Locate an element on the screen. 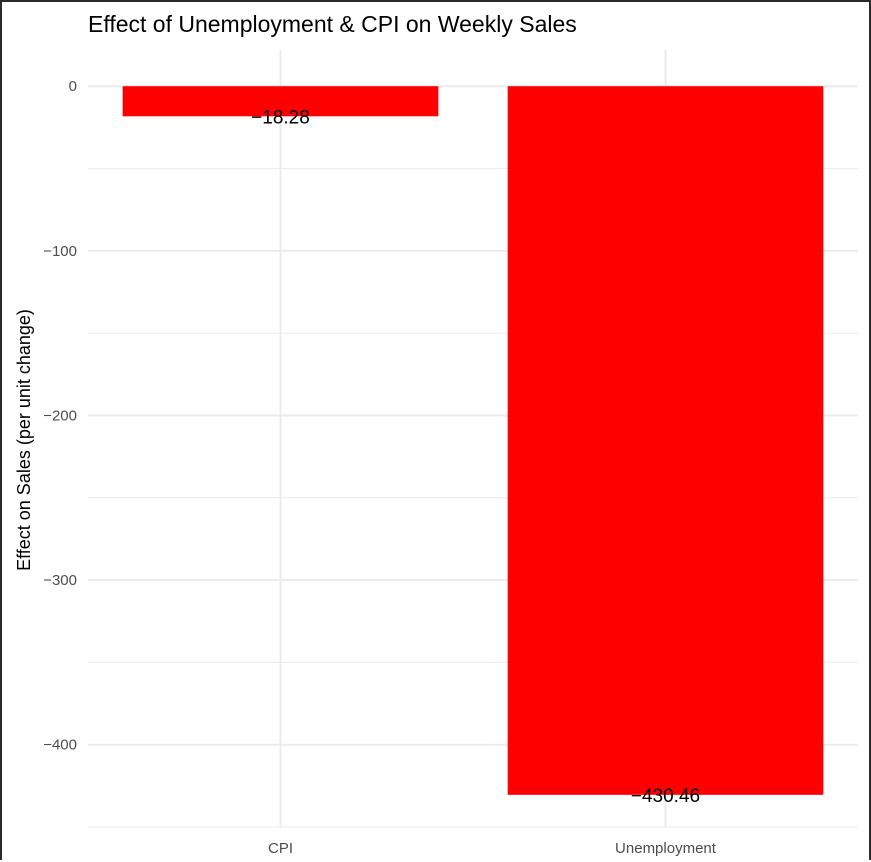 Image resolution: width=871 pixels, height=862 pixels. x-tick-label: Unemployment is located at coordinates (666, 848).